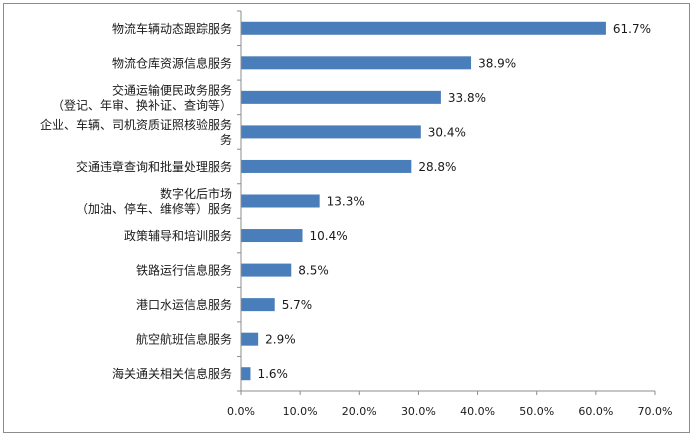  I want to click on data-label: 33.8%, so click(467, 98).